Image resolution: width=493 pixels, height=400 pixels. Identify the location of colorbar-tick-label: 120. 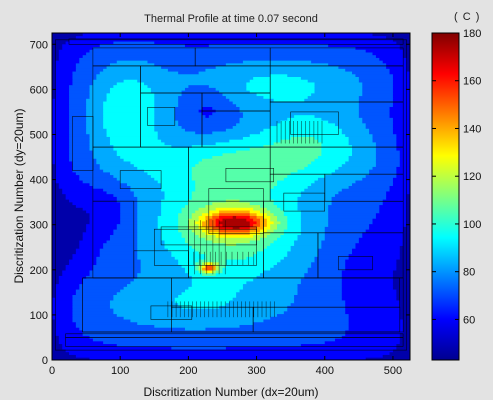
(472, 177).